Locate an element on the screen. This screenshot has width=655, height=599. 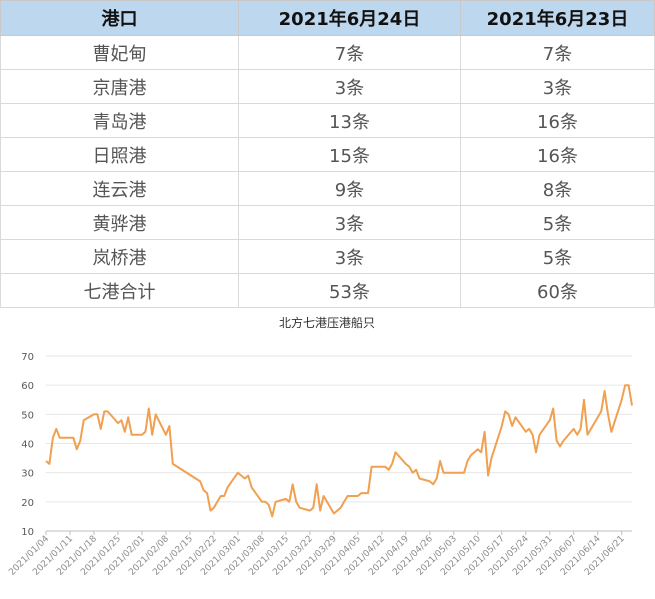
table-row: 岚桥港 3条 5条 is located at coordinates (327, 256).